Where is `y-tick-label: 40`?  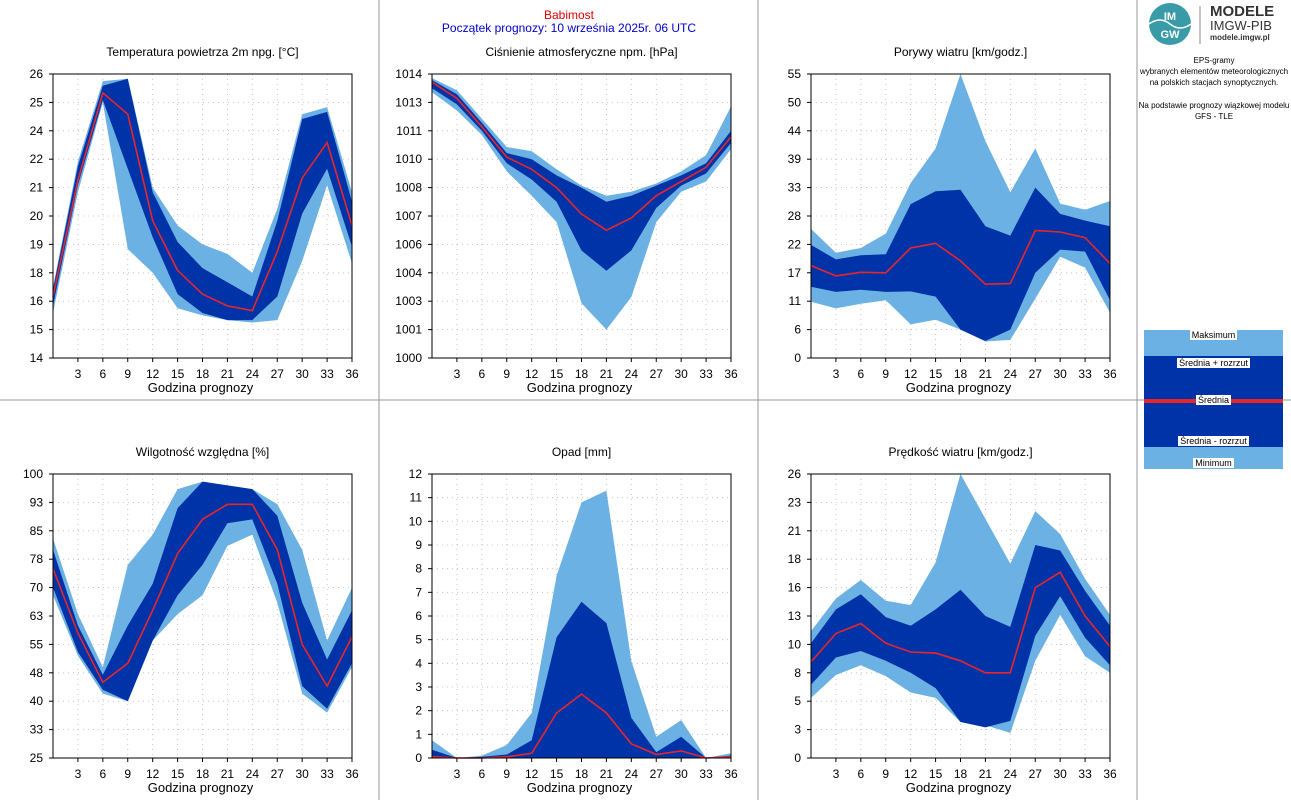
y-tick-label: 40 is located at coordinates (37, 701).